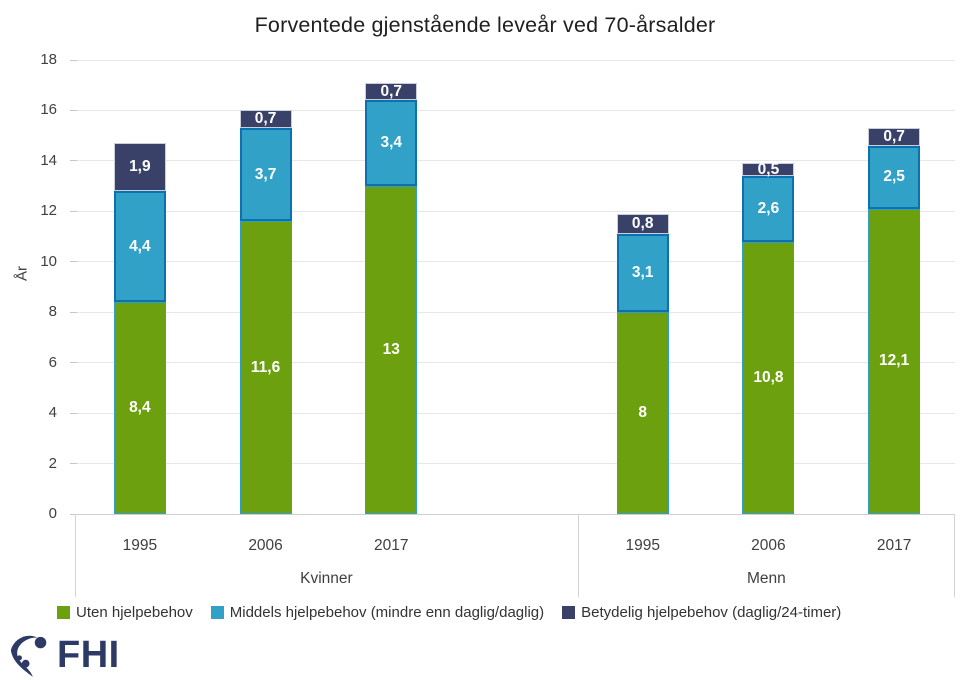  I want to click on bar-value-label: 11,6, so click(265, 367).